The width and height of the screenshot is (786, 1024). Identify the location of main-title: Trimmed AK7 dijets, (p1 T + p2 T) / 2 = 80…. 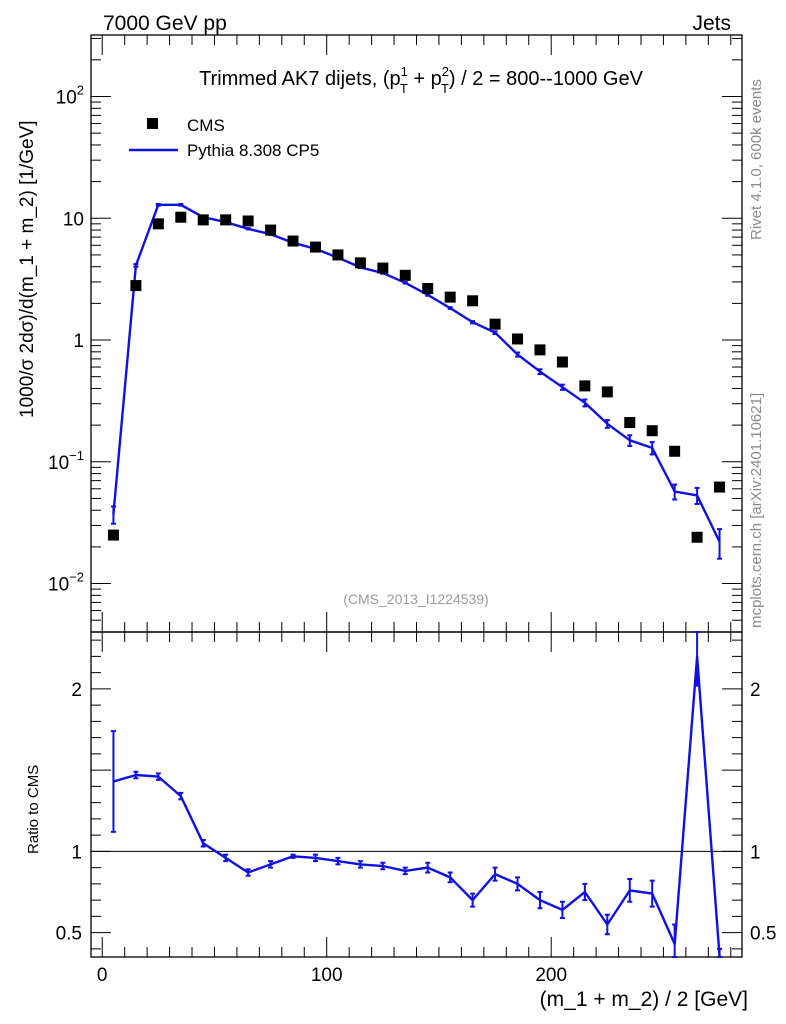
(421, 80).